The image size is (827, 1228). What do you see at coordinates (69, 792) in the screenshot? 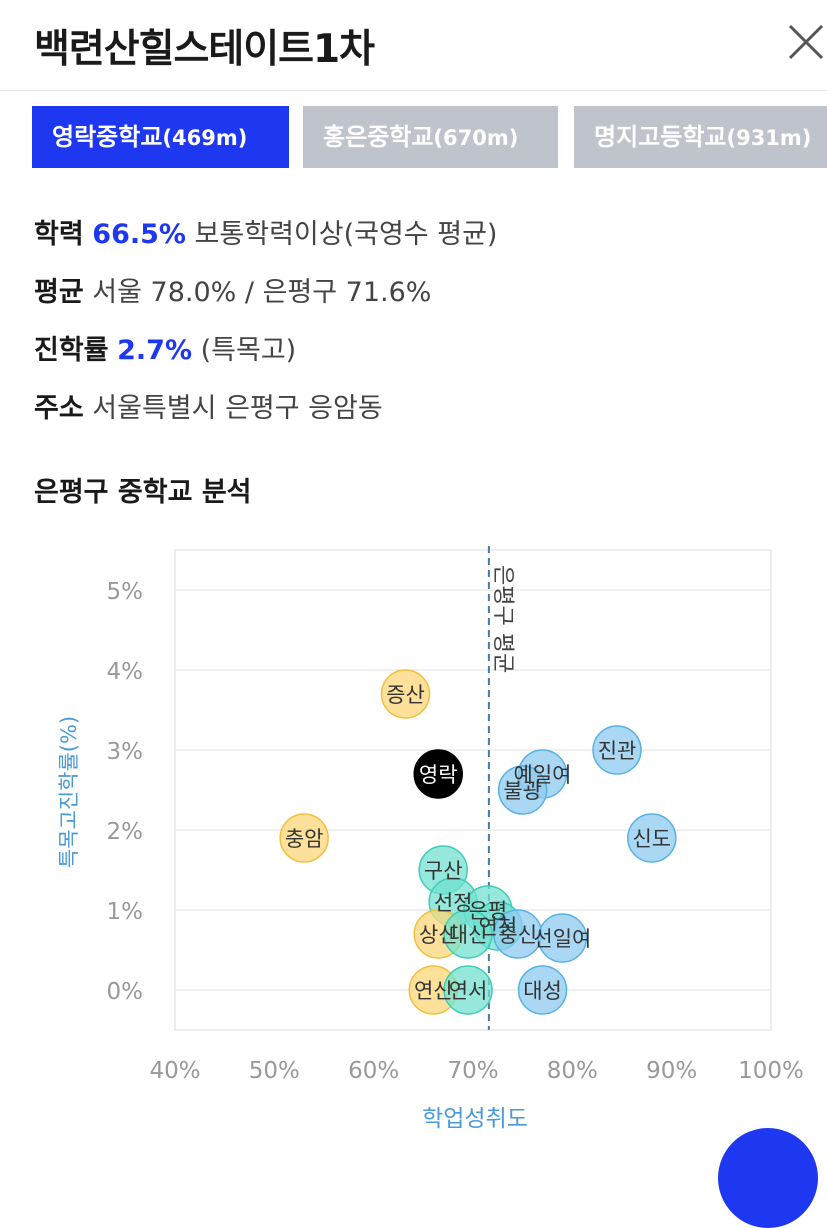
I see `y-axis-label: 특목고진학률(%)` at bounding box center [69, 792].